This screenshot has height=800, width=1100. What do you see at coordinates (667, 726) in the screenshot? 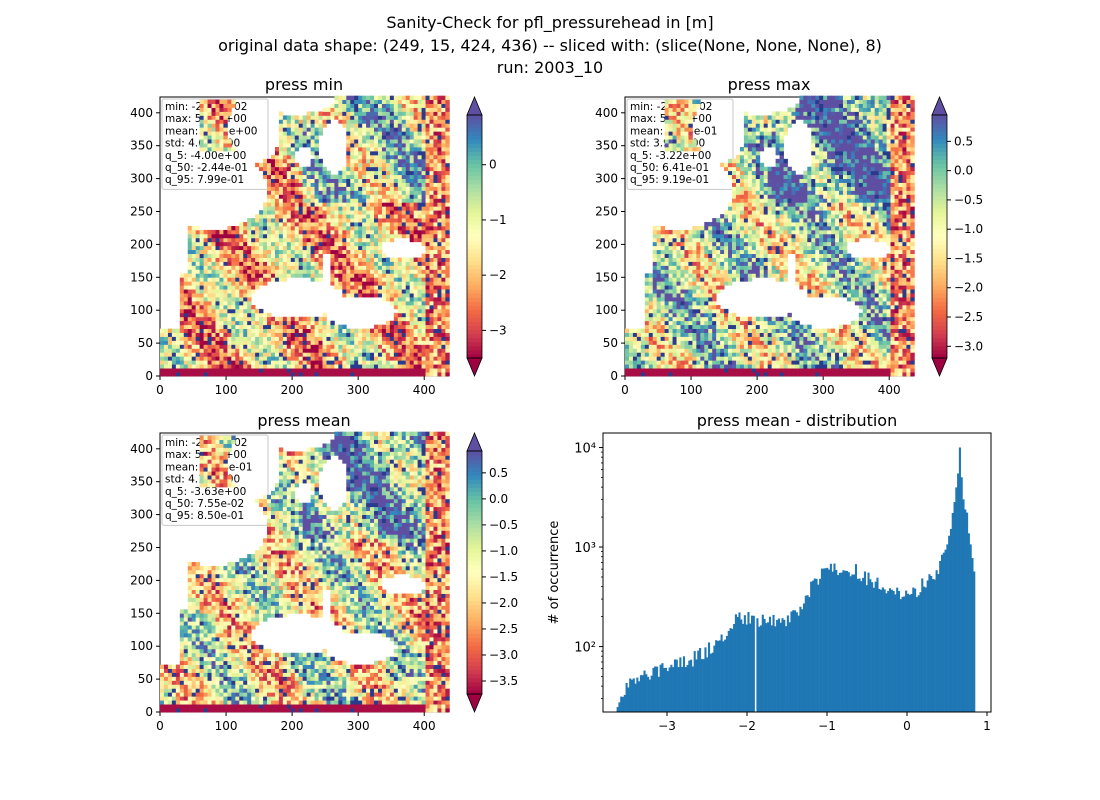
I see `x-tick-label: −3` at bounding box center [667, 726].